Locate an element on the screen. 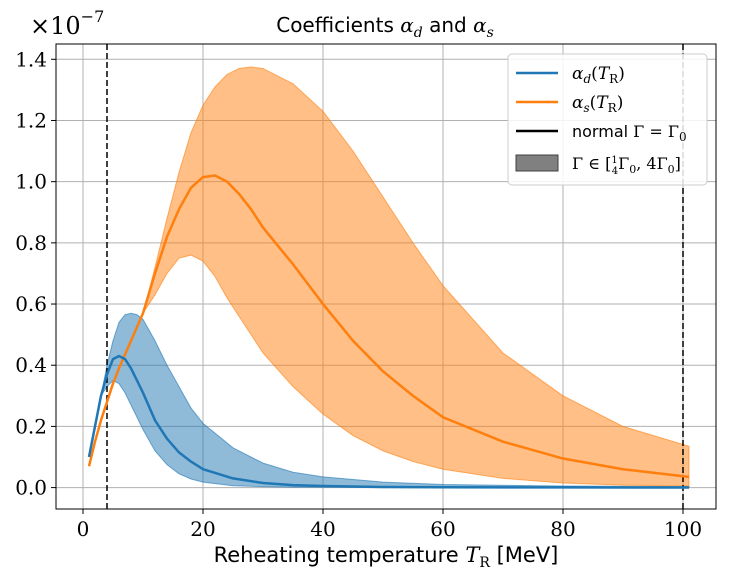  legend-label-band: Γ ∈ [1 4Γ0, 4Γ0] is located at coordinates (626, 165).